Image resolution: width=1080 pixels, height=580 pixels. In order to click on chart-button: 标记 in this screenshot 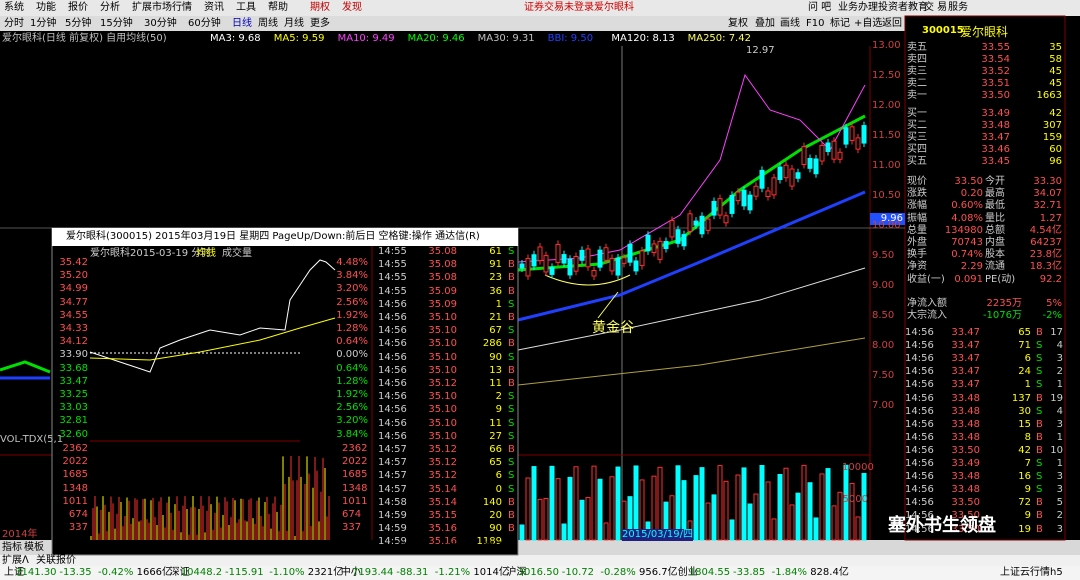, I will do `click(840, 23)`.